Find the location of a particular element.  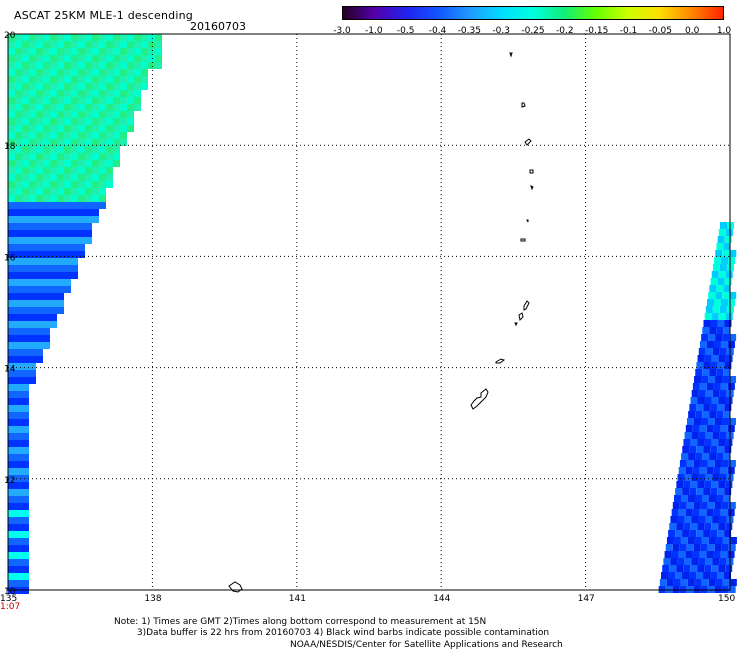

island-aguijan is located at coordinates (516, 324).